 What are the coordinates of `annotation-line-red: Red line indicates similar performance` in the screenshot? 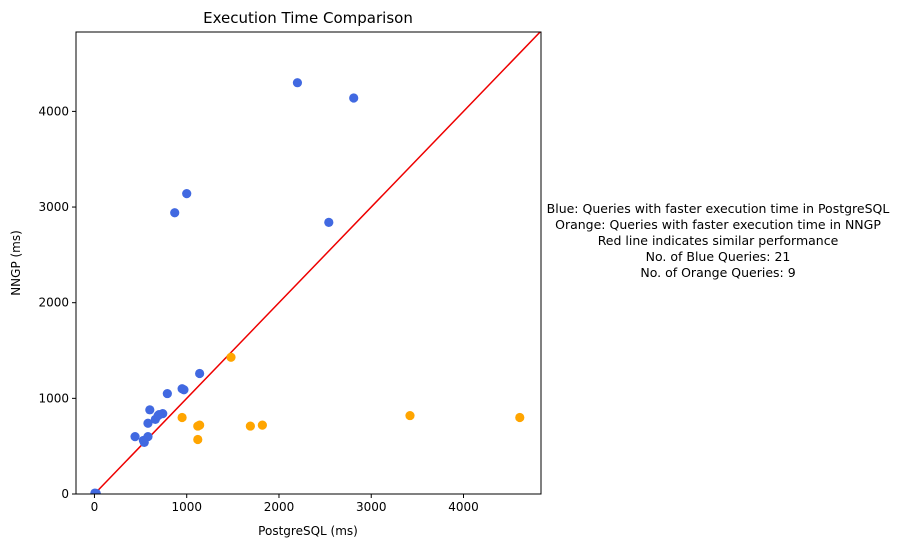 It's located at (718, 240).